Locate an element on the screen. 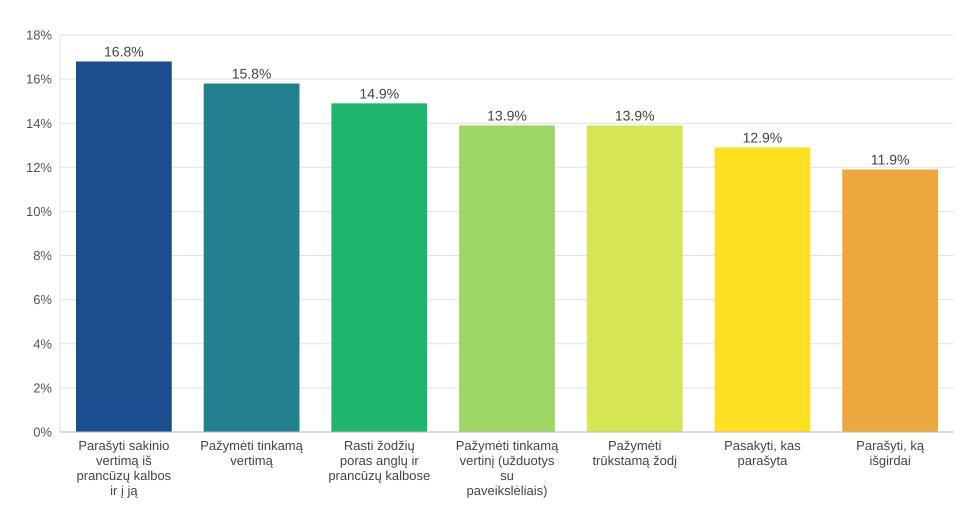  y-tick-label: 8% is located at coordinates (42, 256).